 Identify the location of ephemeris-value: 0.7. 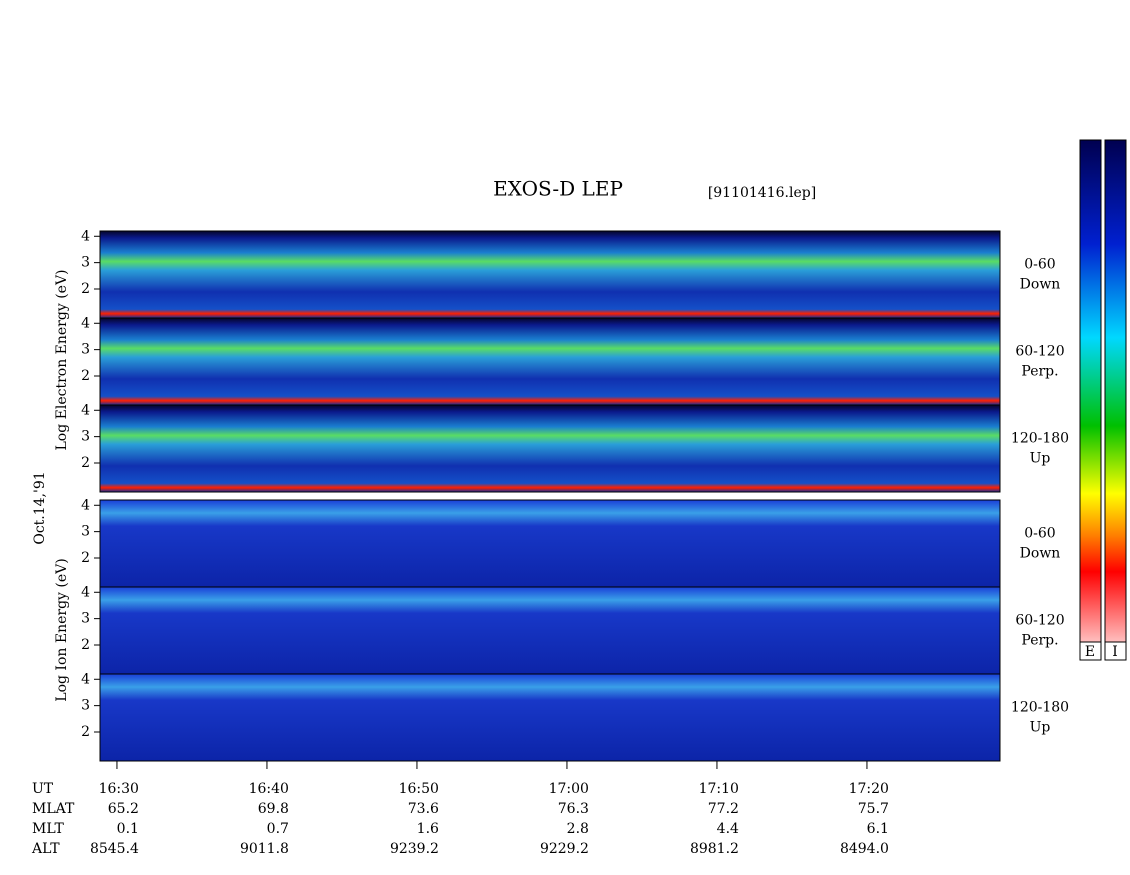
(278, 829).